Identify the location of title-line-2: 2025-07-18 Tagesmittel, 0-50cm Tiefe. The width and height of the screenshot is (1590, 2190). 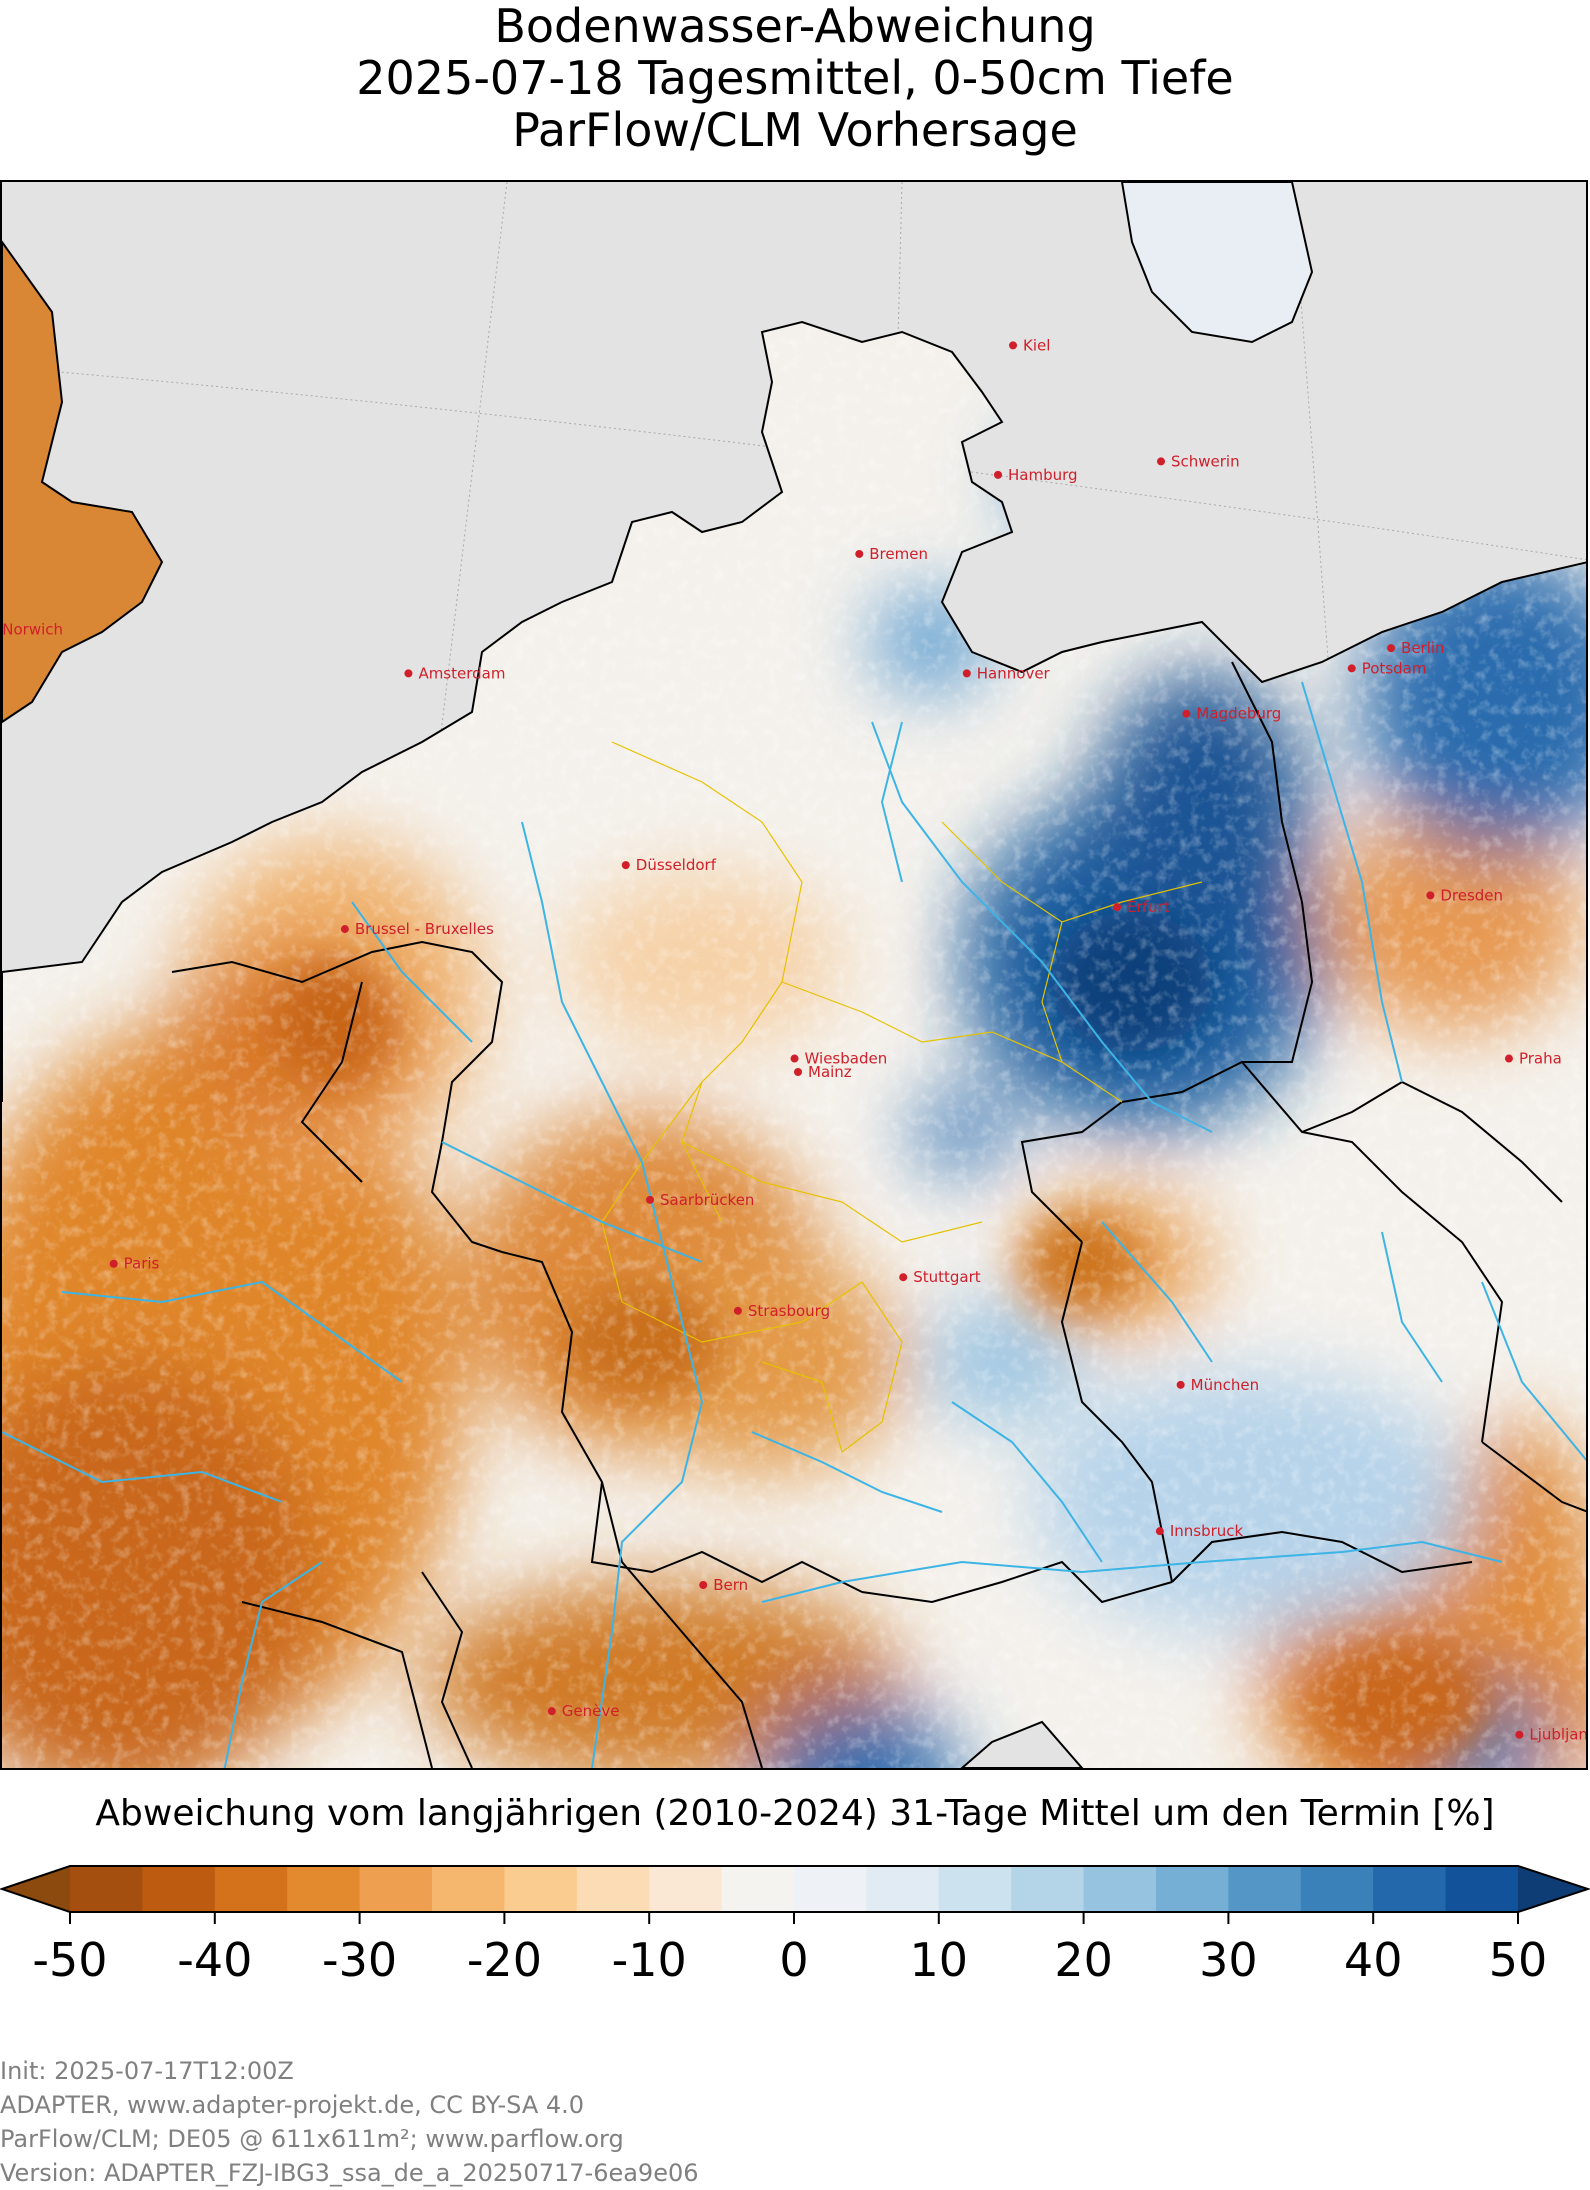
(795, 78).